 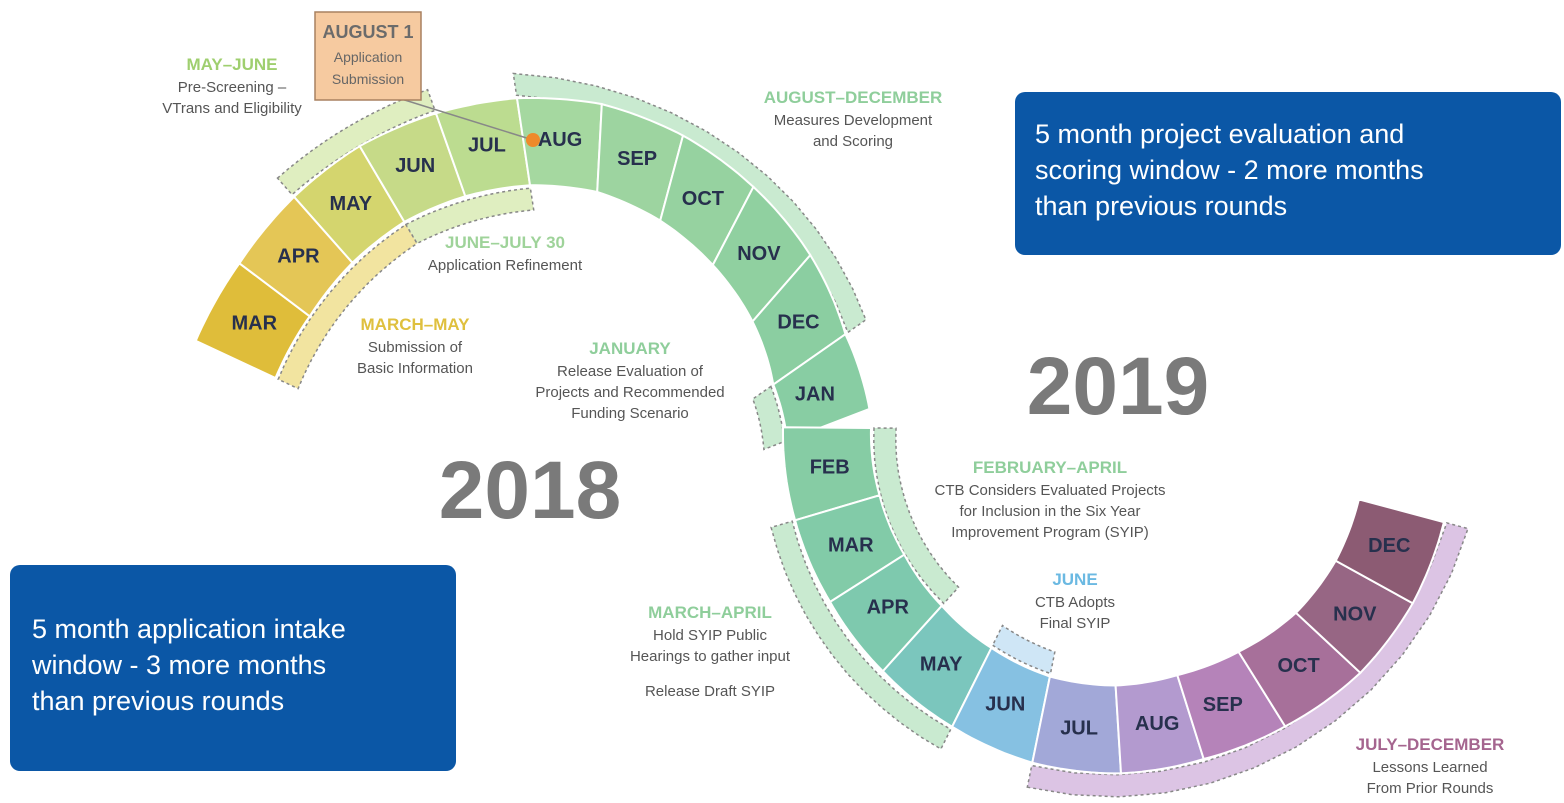 I want to click on callout-line-1: Application, so click(x=368, y=57).